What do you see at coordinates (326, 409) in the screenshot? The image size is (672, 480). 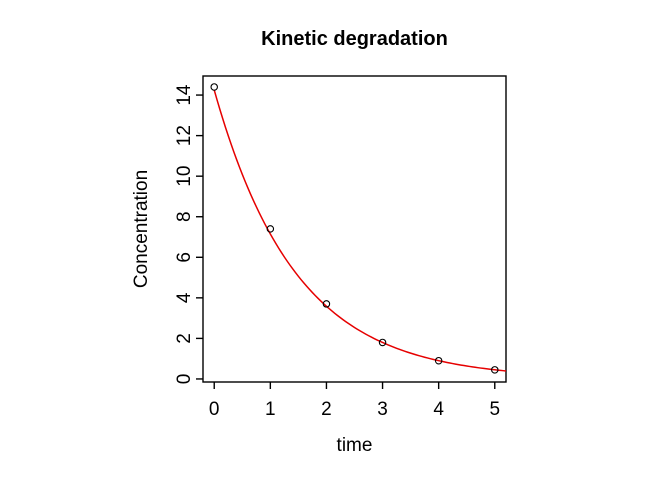 I see `x-tick-label: 2` at bounding box center [326, 409].